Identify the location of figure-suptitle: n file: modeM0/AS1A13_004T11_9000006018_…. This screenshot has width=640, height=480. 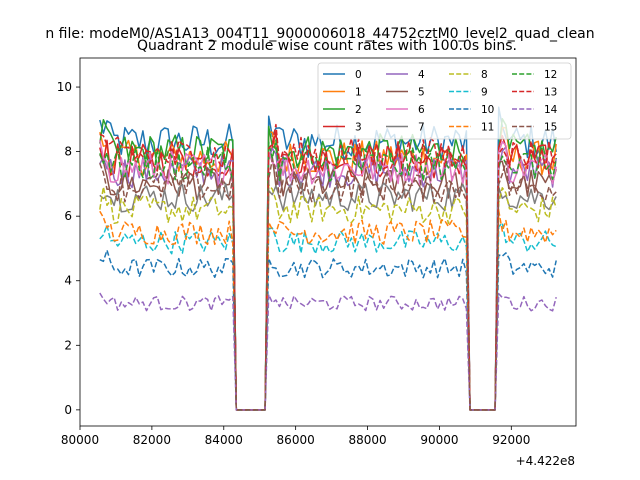
(319, 34).